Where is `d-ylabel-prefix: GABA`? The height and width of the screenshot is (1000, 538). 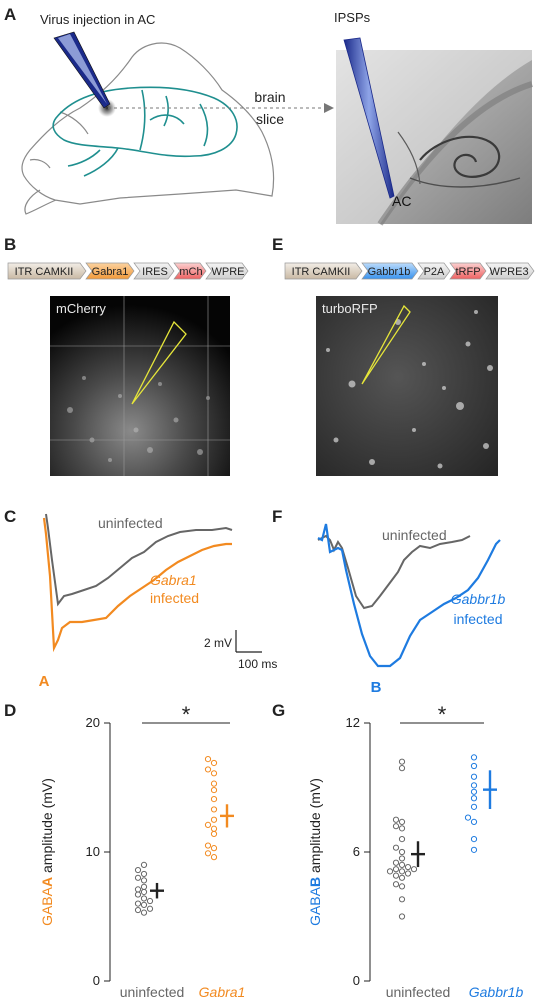 d-ylabel-prefix: GABA is located at coordinates (47, 906).